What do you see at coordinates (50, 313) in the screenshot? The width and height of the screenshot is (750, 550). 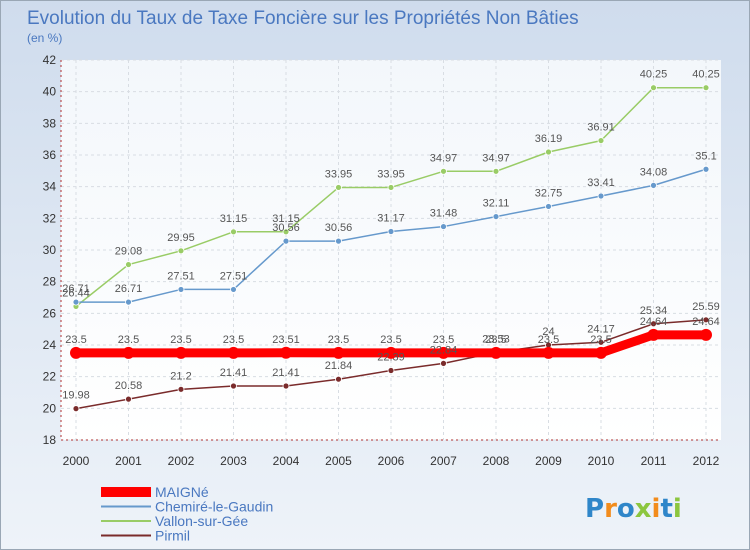 I see `y-tick-label: 26` at bounding box center [50, 313].